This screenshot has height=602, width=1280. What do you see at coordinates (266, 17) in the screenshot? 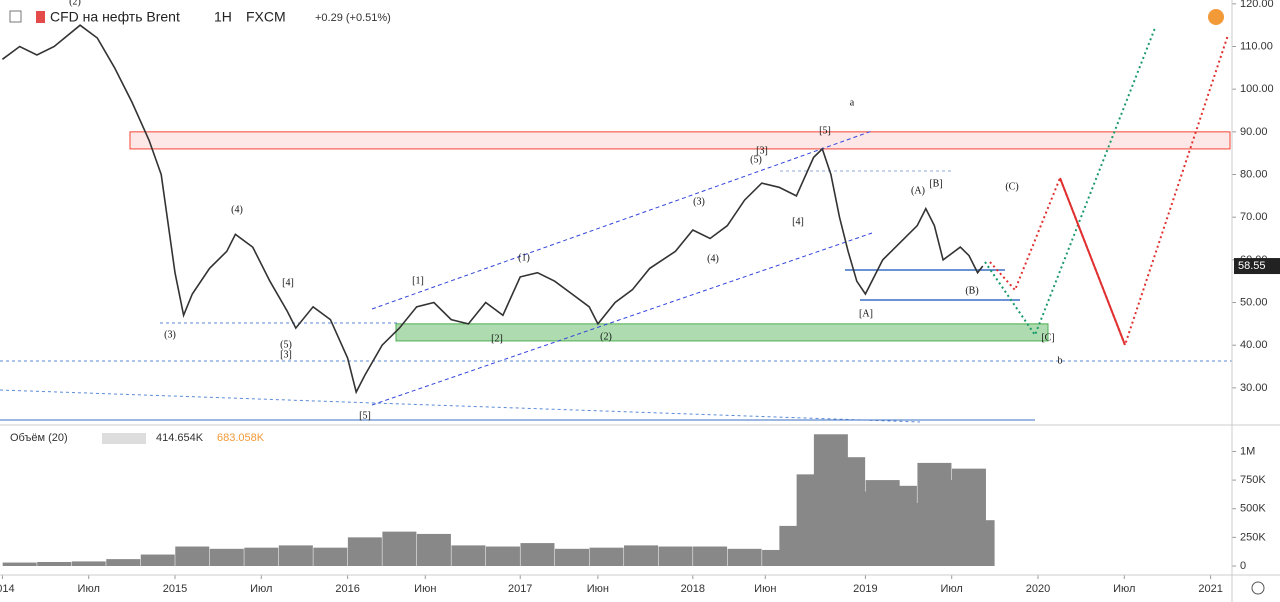
I see `source: FXCM` at bounding box center [266, 17].